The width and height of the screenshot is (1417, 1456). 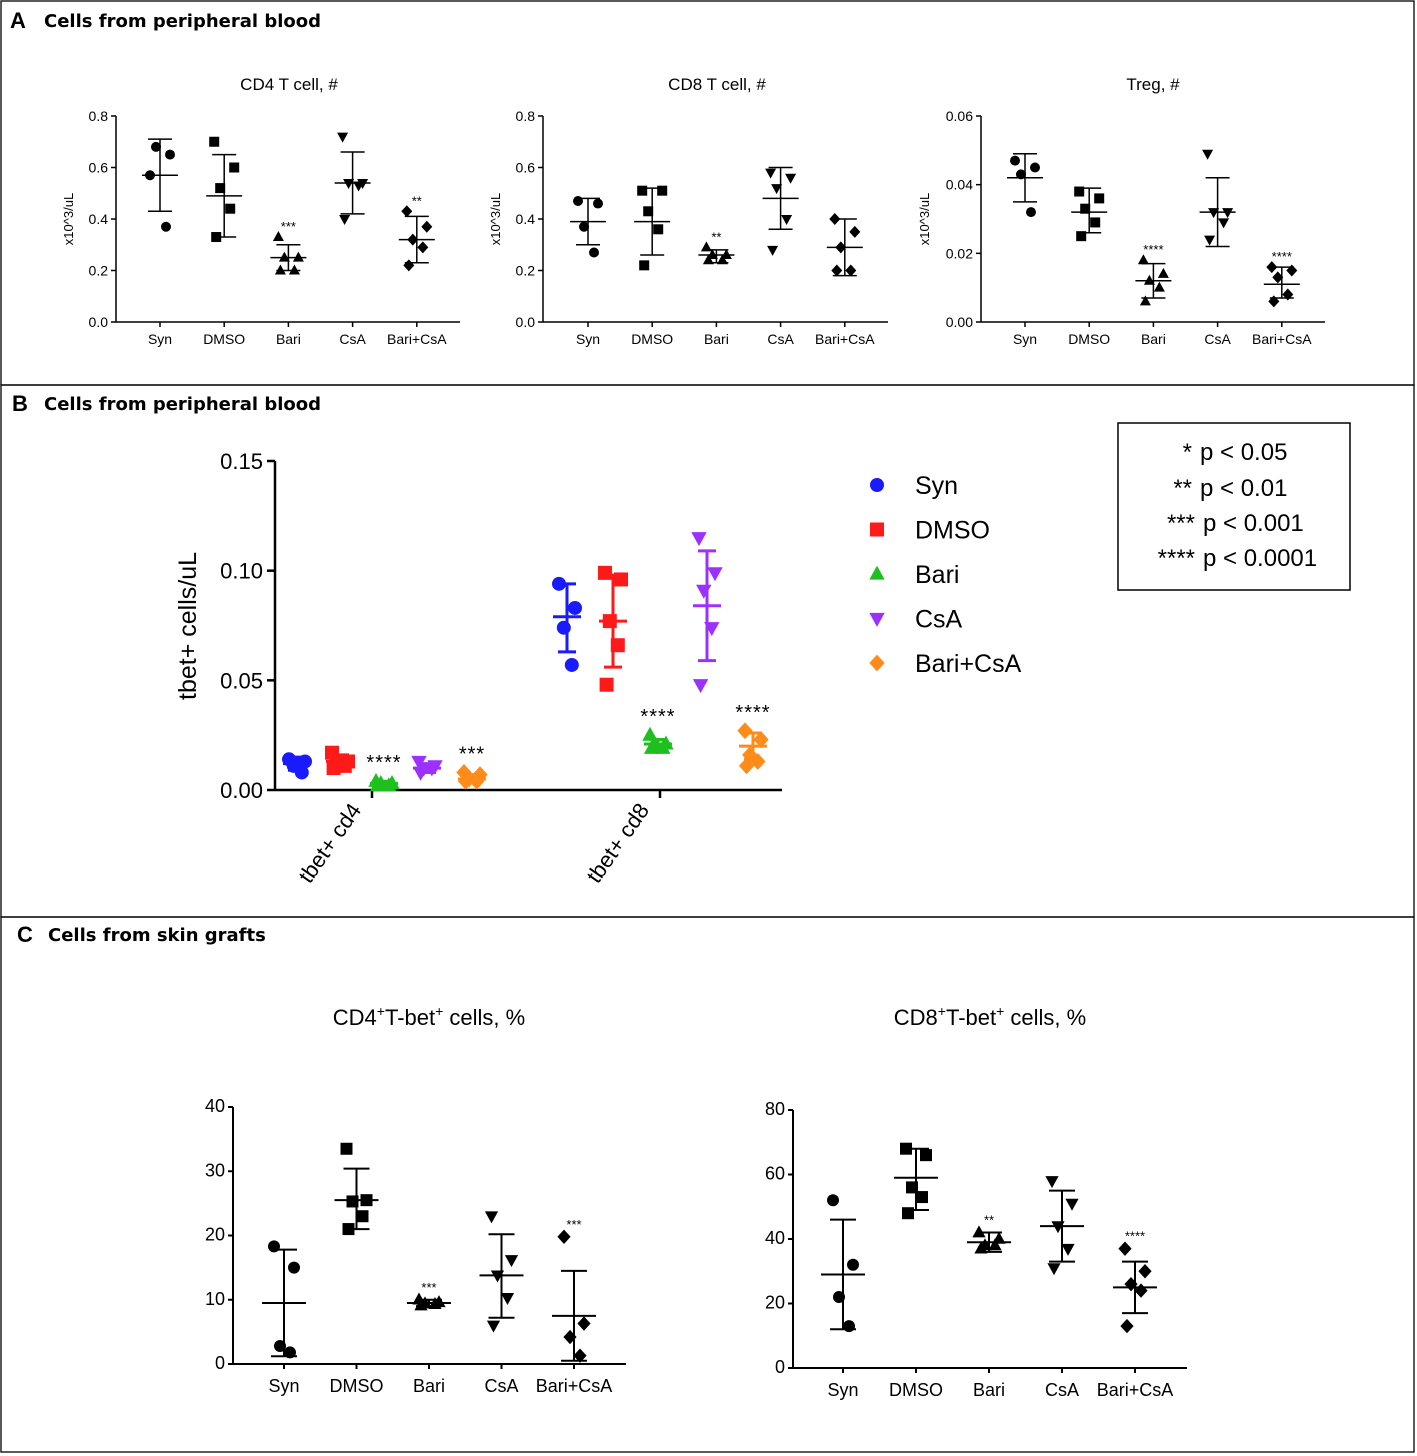 What do you see at coordinates (937, 575) in the screenshot?
I see `legend-label: Bari` at bounding box center [937, 575].